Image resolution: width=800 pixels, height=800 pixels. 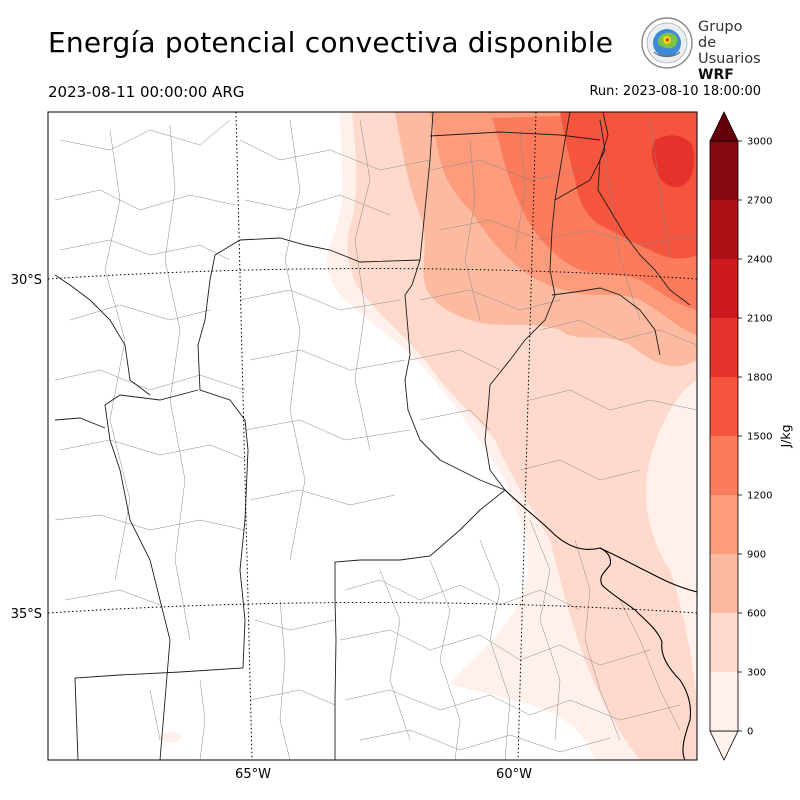 What do you see at coordinates (527, 436) in the screenshot?
I see `lon-line-60w` at bounding box center [527, 436].